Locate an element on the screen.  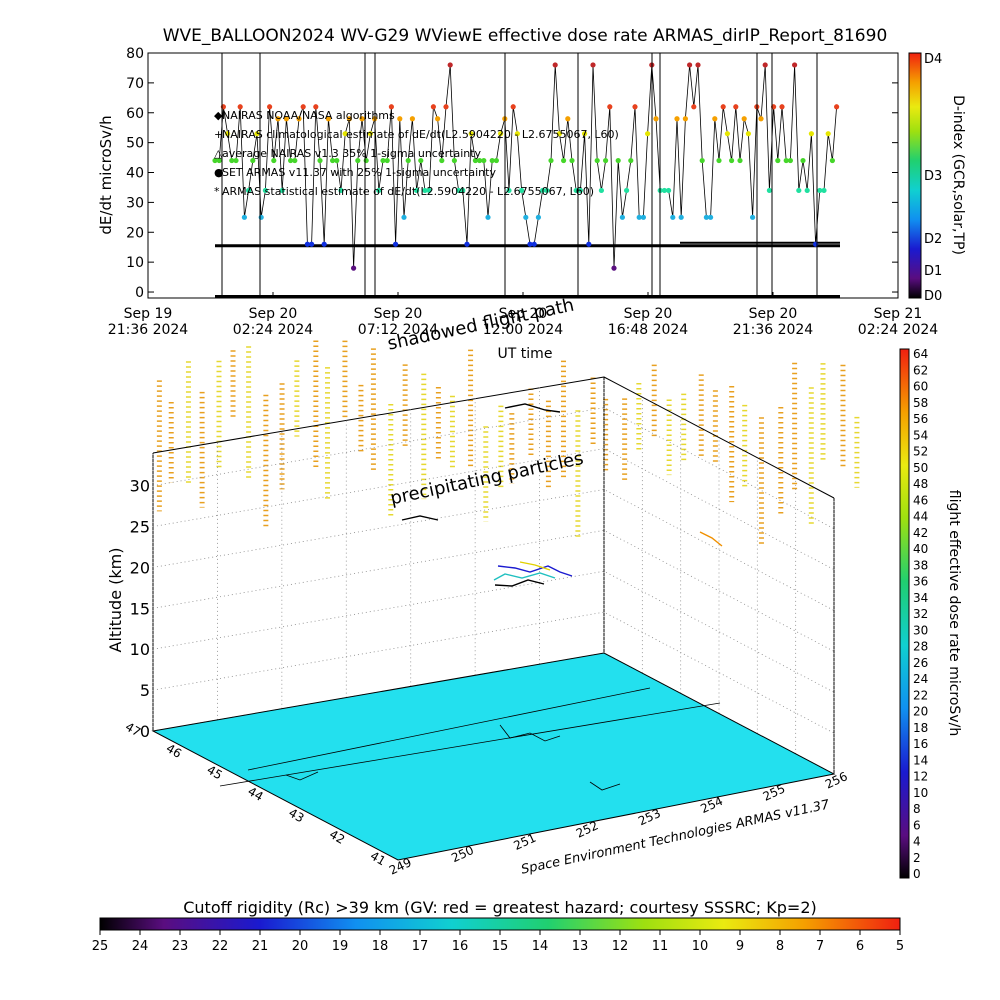
legend-entry: NAIRAS NOAA/NASA algorithms is located at coordinates (308, 115).